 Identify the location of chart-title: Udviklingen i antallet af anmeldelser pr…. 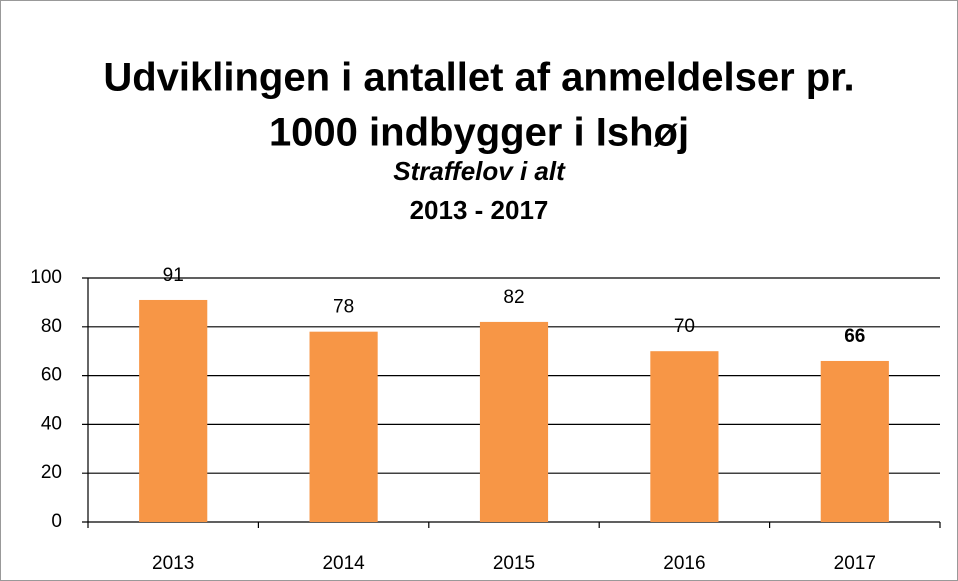
(478, 78).